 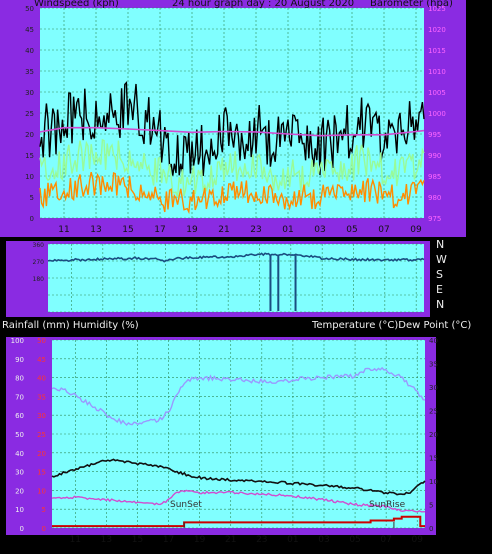 I want to click on wind-y-tick-label: 50, so click(x=29, y=9).